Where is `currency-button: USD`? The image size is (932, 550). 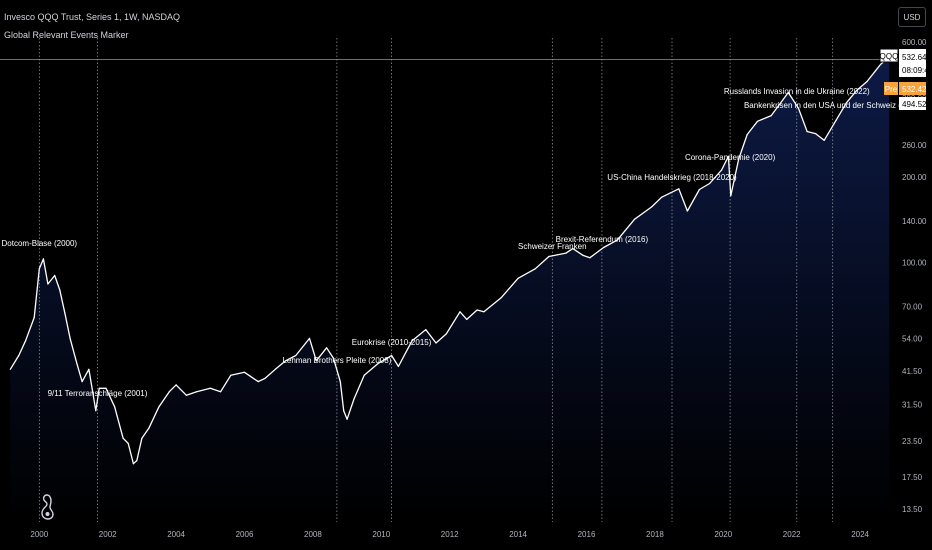
currency-button: USD is located at coordinates (912, 17).